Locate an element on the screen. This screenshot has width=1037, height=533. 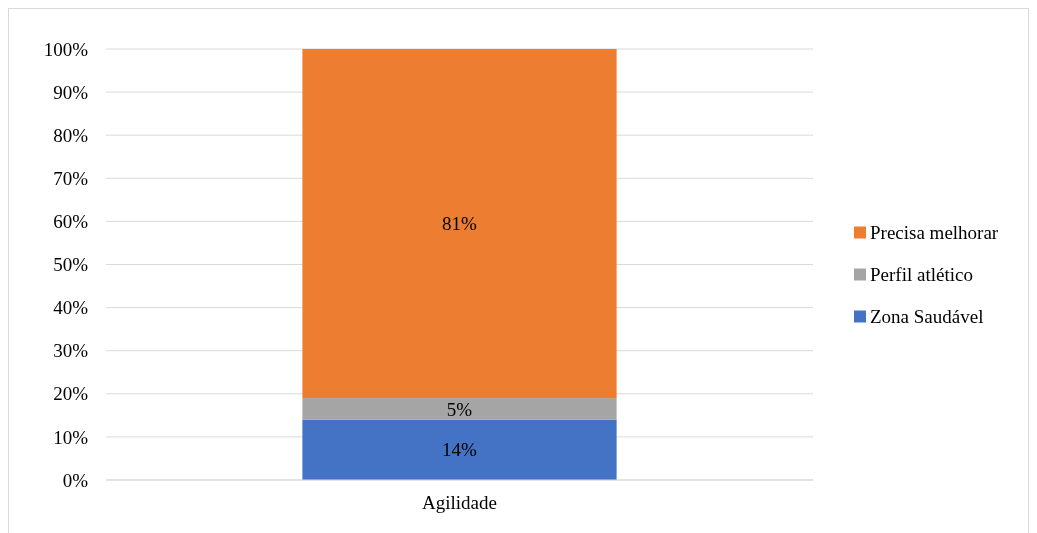
legend-label: Zona Saudável is located at coordinates (927, 317).